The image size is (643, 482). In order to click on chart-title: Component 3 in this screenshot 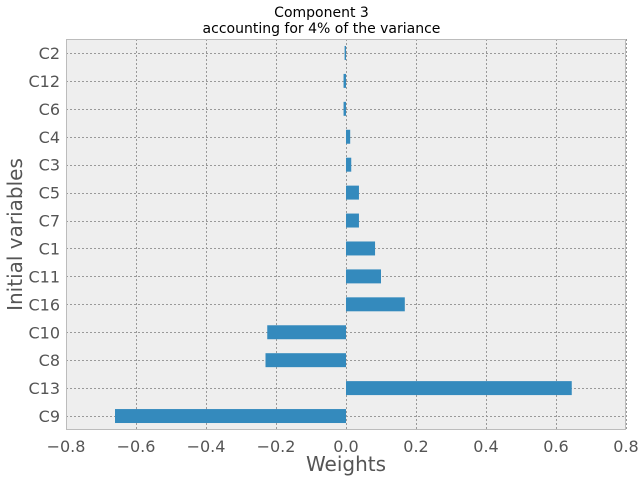, I will do `click(321, 13)`.